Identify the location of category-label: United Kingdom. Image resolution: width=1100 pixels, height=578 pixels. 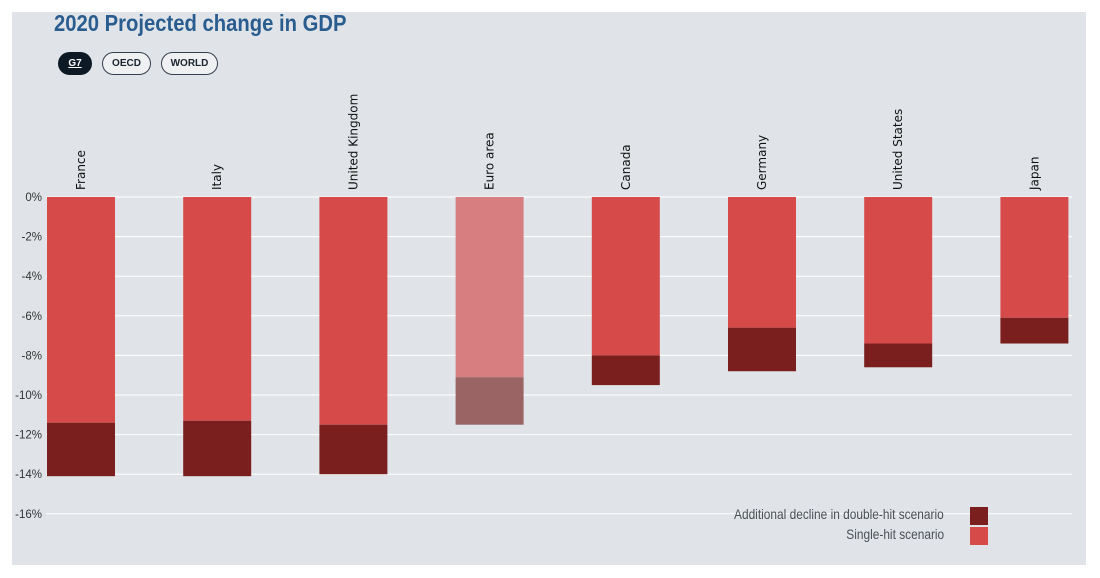
(353, 142).